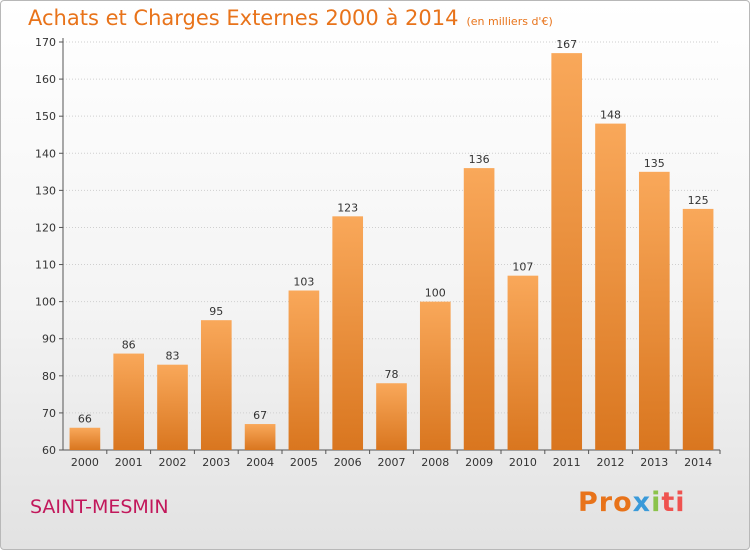  What do you see at coordinates (654, 462) in the screenshot?
I see `x-tick-label: 2013` at bounding box center [654, 462].